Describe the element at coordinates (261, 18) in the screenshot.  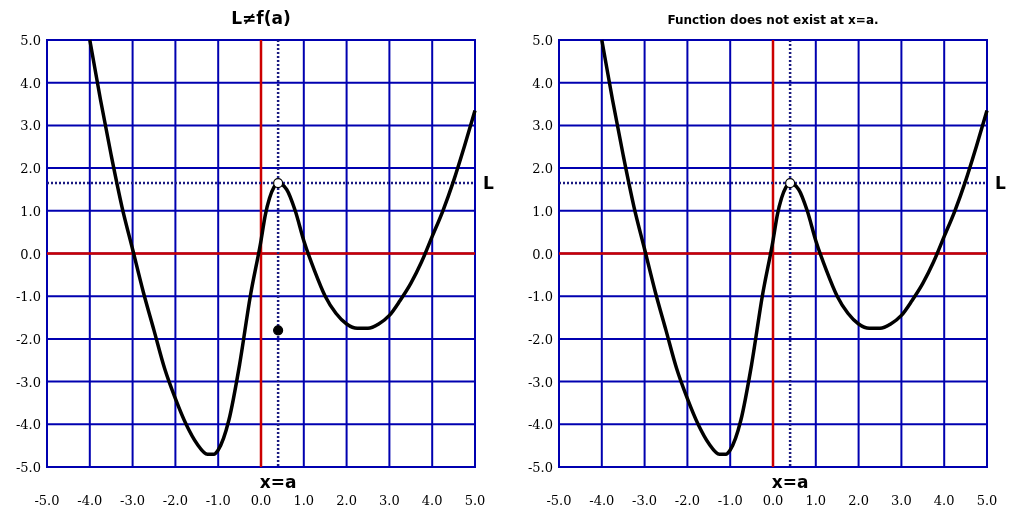
I see `chart-title: L≠f(a)` at that location.